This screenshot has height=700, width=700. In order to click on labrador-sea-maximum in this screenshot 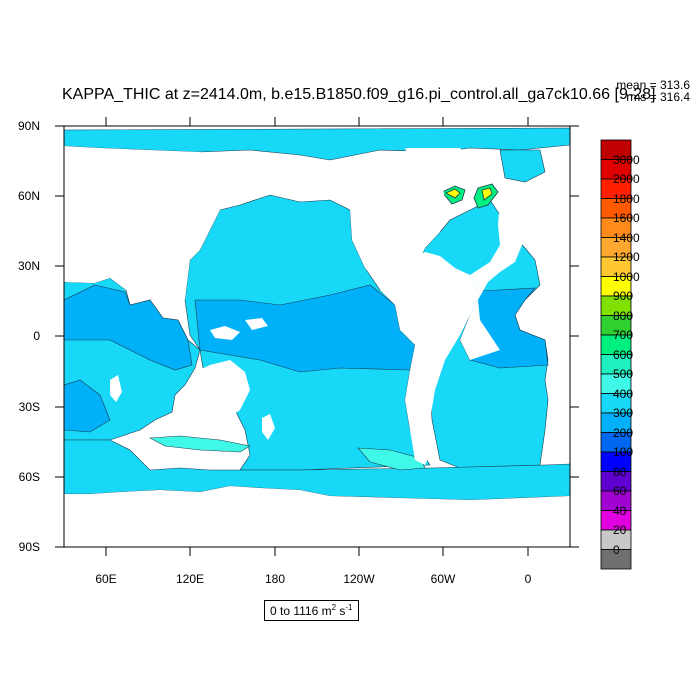, I will do `click(470, 196)`.